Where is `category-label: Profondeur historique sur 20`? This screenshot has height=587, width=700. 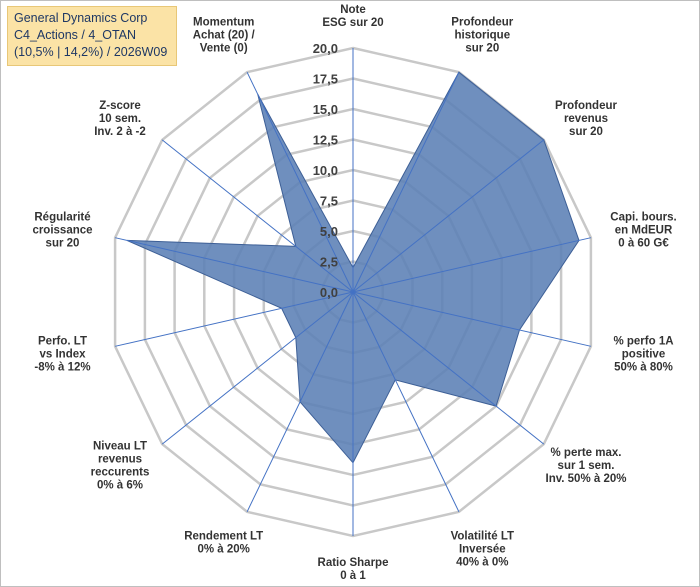
category-label: Profondeur historique sur 20 is located at coordinates (482, 35).